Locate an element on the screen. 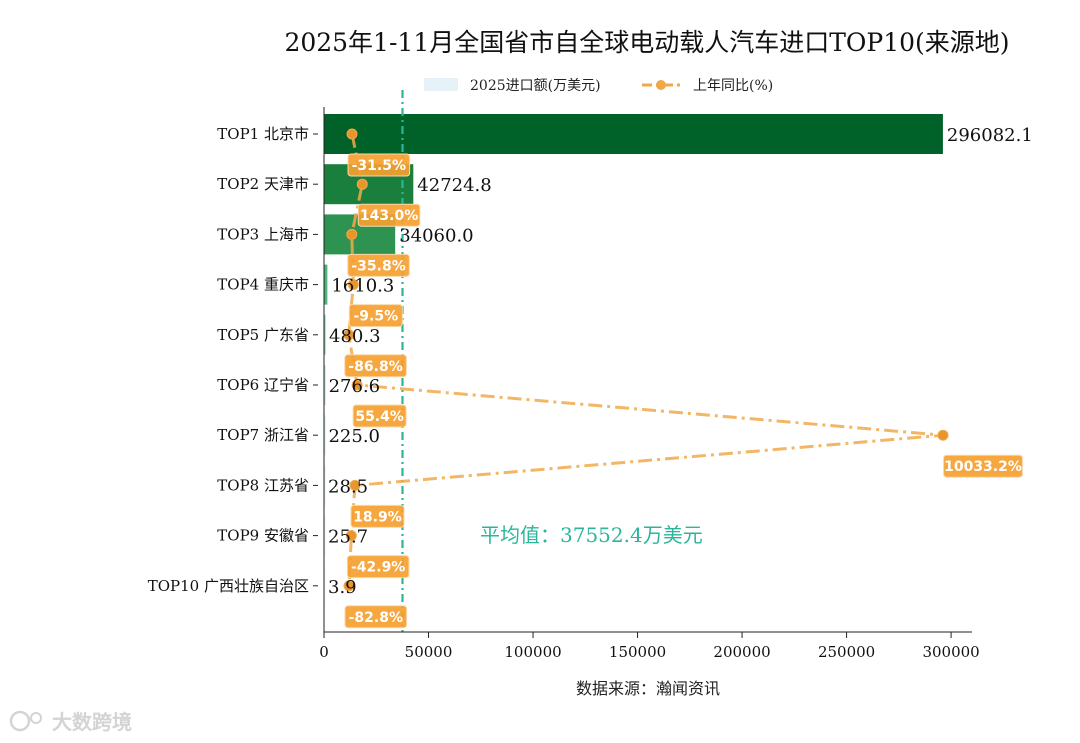  watermark-text: 大数跨境 is located at coordinates (92, 722).